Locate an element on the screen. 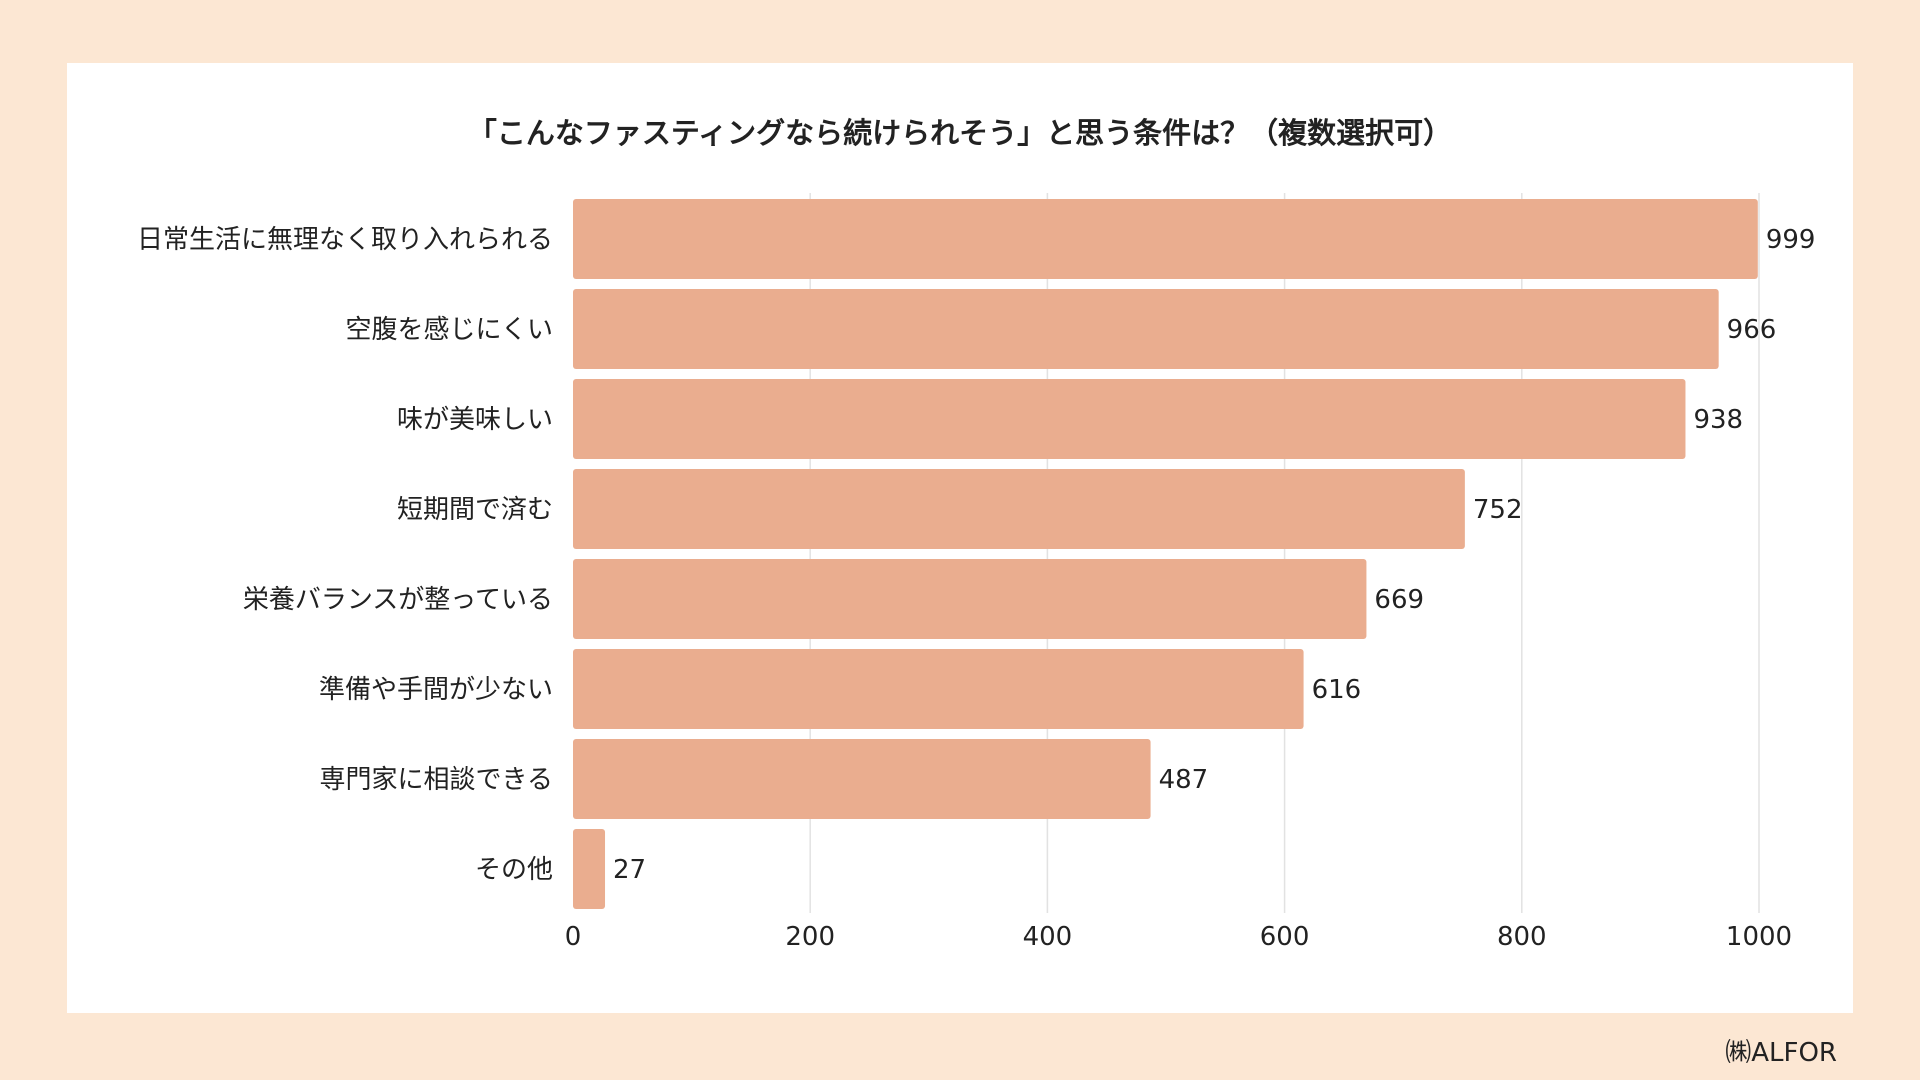 This screenshot has width=1920, height=1080. company-credit: ㈱ALFOR is located at coordinates (1781, 1053).